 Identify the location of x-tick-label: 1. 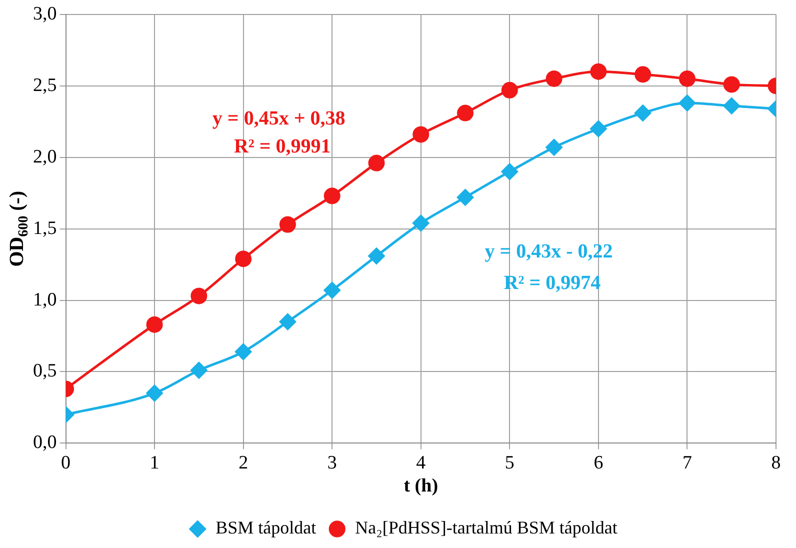
(155, 463).